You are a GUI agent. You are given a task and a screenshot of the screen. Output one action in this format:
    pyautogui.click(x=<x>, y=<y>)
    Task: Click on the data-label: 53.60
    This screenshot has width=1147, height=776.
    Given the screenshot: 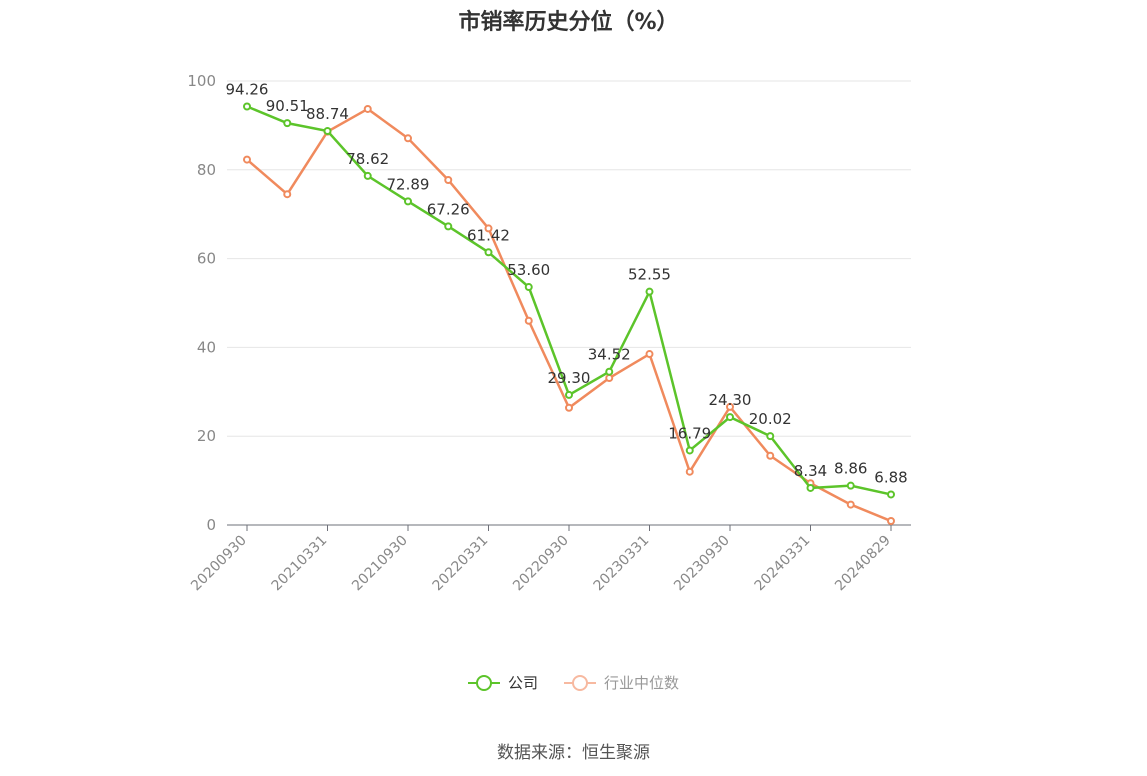 What is the action you would take?
    pyautogui.click(x=528, y=270)
    